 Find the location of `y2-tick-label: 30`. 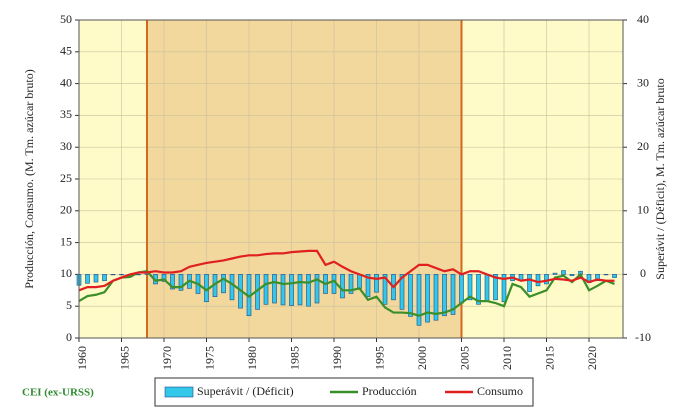

y2-tick-label: 30 is located at coordinates (643, 82).